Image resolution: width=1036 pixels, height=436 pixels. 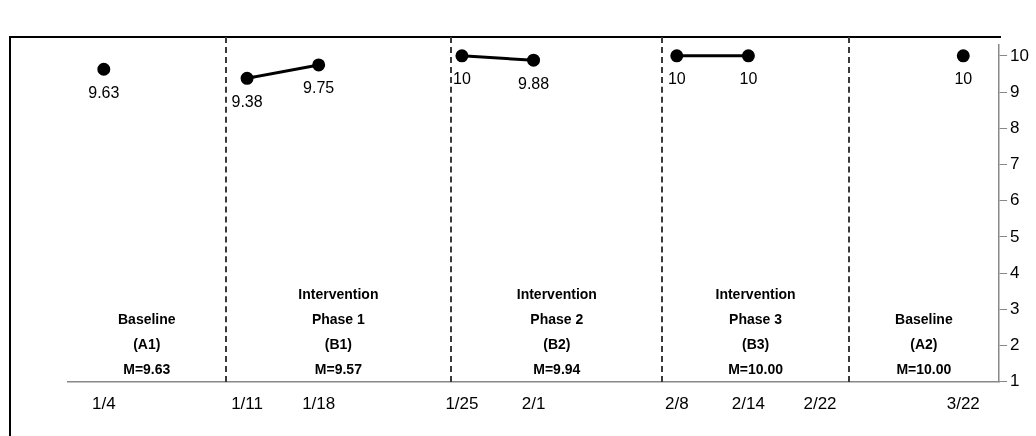 I want to click on y-tick-label: 10, so click(x=1020, y=55).